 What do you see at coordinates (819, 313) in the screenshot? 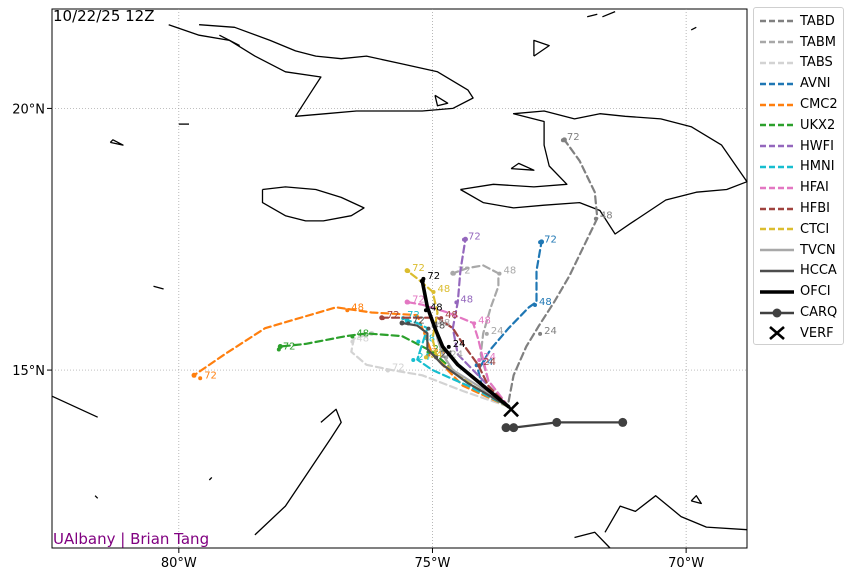
I see `legend-label: CARQ` at bounding box center [819, 313].